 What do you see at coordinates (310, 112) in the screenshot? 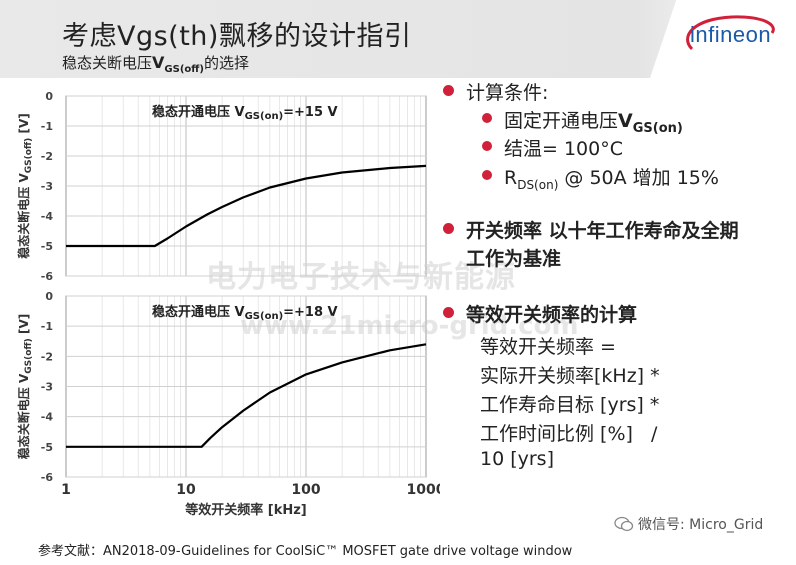
I see `chart-title-suffix: =+15 V` at bounding box center [310, 112].